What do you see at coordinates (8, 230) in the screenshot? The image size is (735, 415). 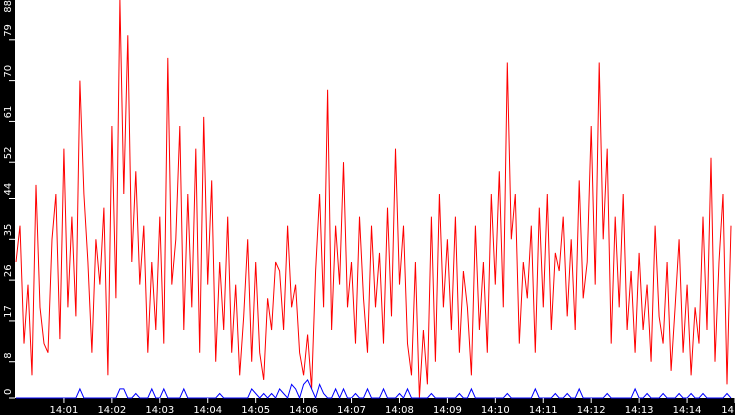 I see `y-tick-label: 35` at bounding box center [8, 230].